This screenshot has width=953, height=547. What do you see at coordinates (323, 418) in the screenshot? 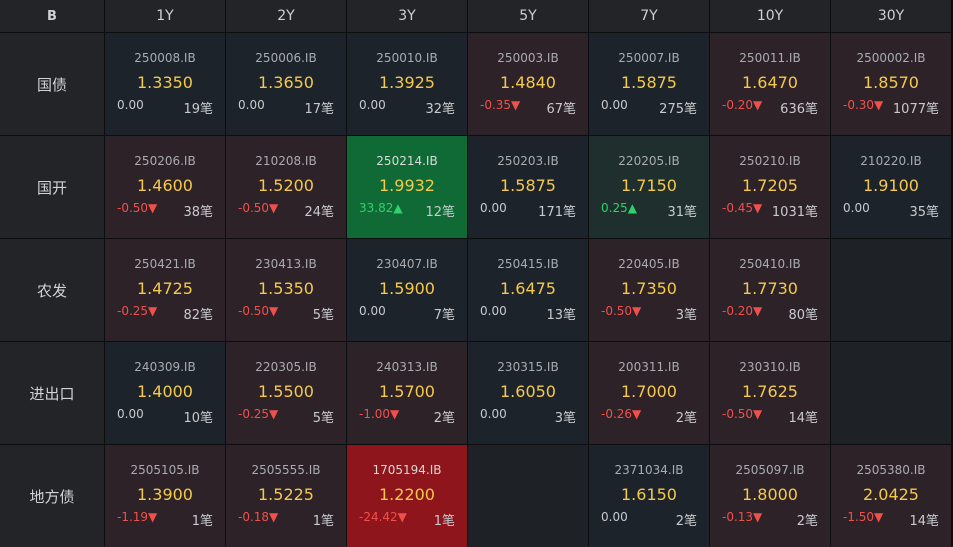
I see `trade-count: 5笔` at bounding box center [323, 418].